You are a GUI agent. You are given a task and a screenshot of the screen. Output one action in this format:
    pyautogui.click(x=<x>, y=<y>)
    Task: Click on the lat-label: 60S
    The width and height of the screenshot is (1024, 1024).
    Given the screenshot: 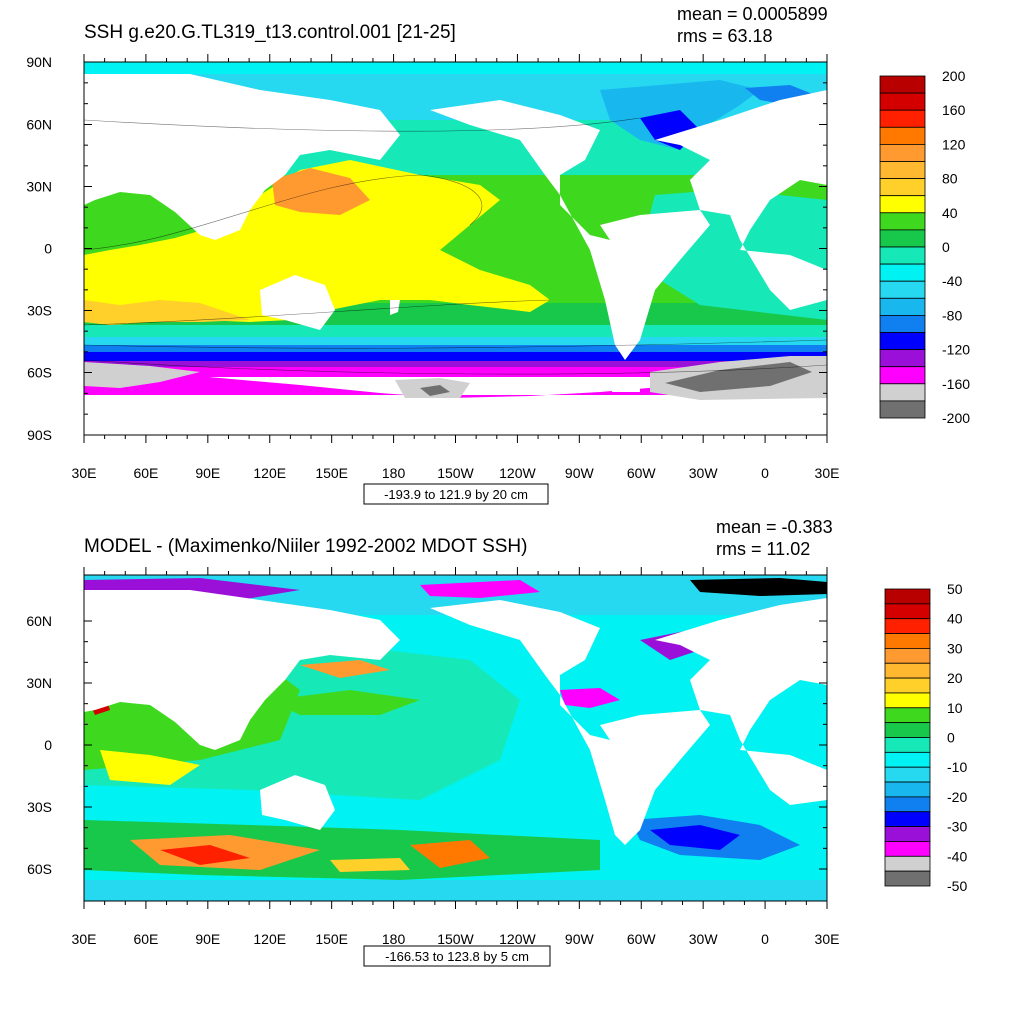 What is the action you would take?
    pyautogui.click(x=39, y=373)
    